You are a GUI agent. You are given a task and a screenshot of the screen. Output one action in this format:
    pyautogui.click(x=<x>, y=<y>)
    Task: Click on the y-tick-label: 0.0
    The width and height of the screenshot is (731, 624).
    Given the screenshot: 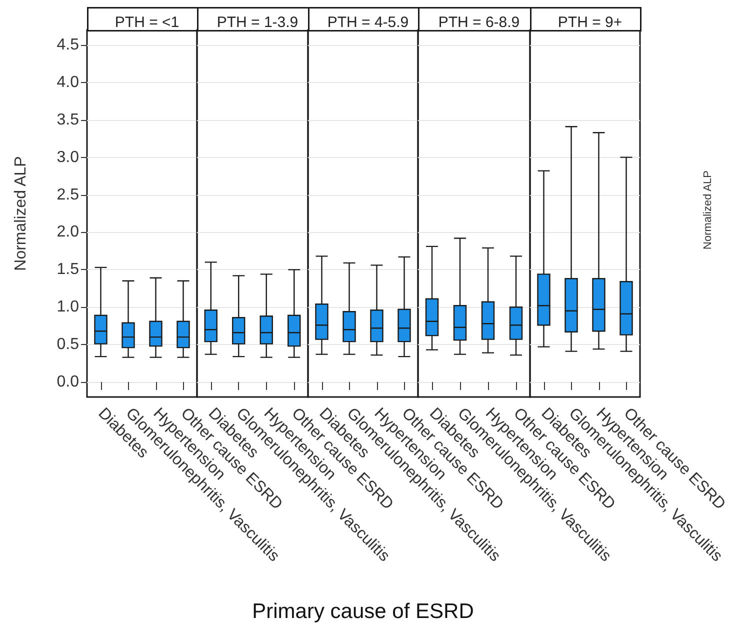 What is the action you would take?
    pyautogui.click(x=68, y=382)
    